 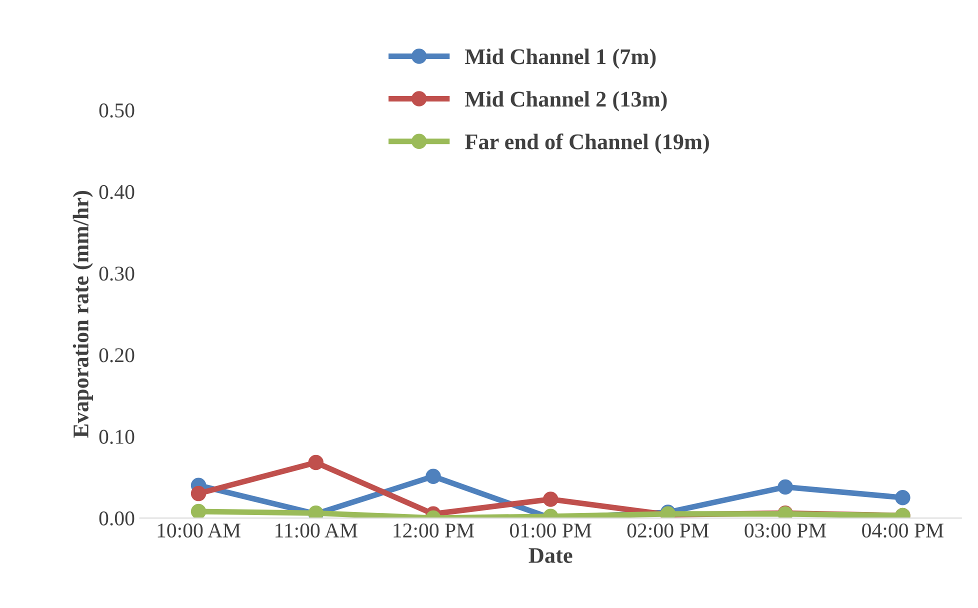 I want to click on x-axis-title: Date, so click(x=550, y=555).